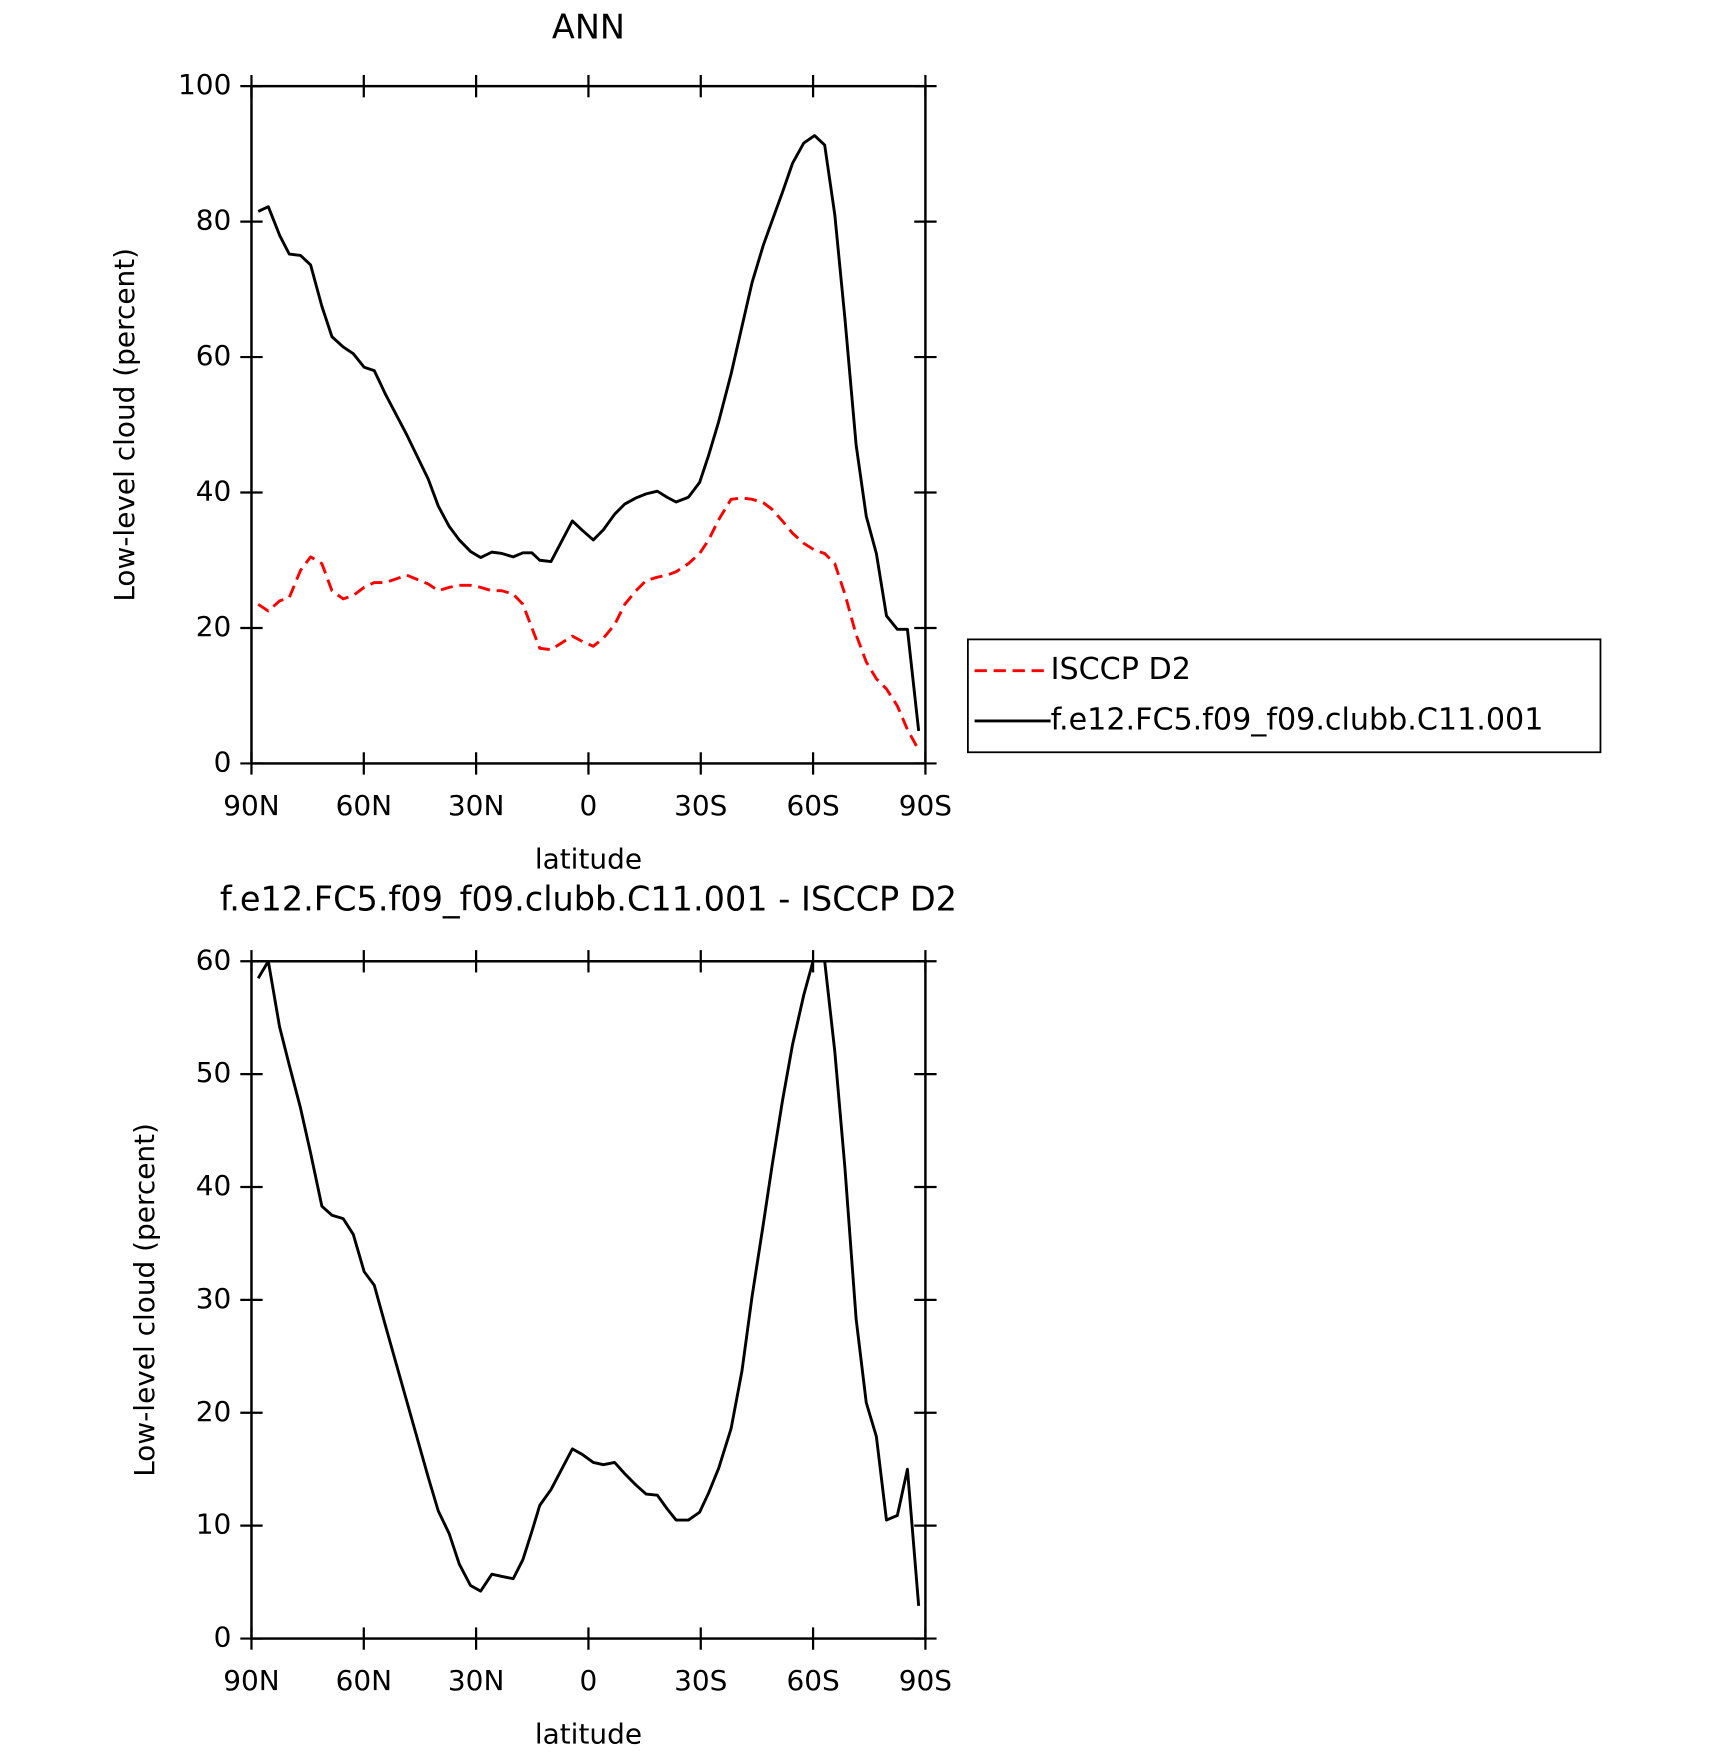  Describe the element at coordinates (1284, 696) in the screenshot. I see `legend-box` at that location.